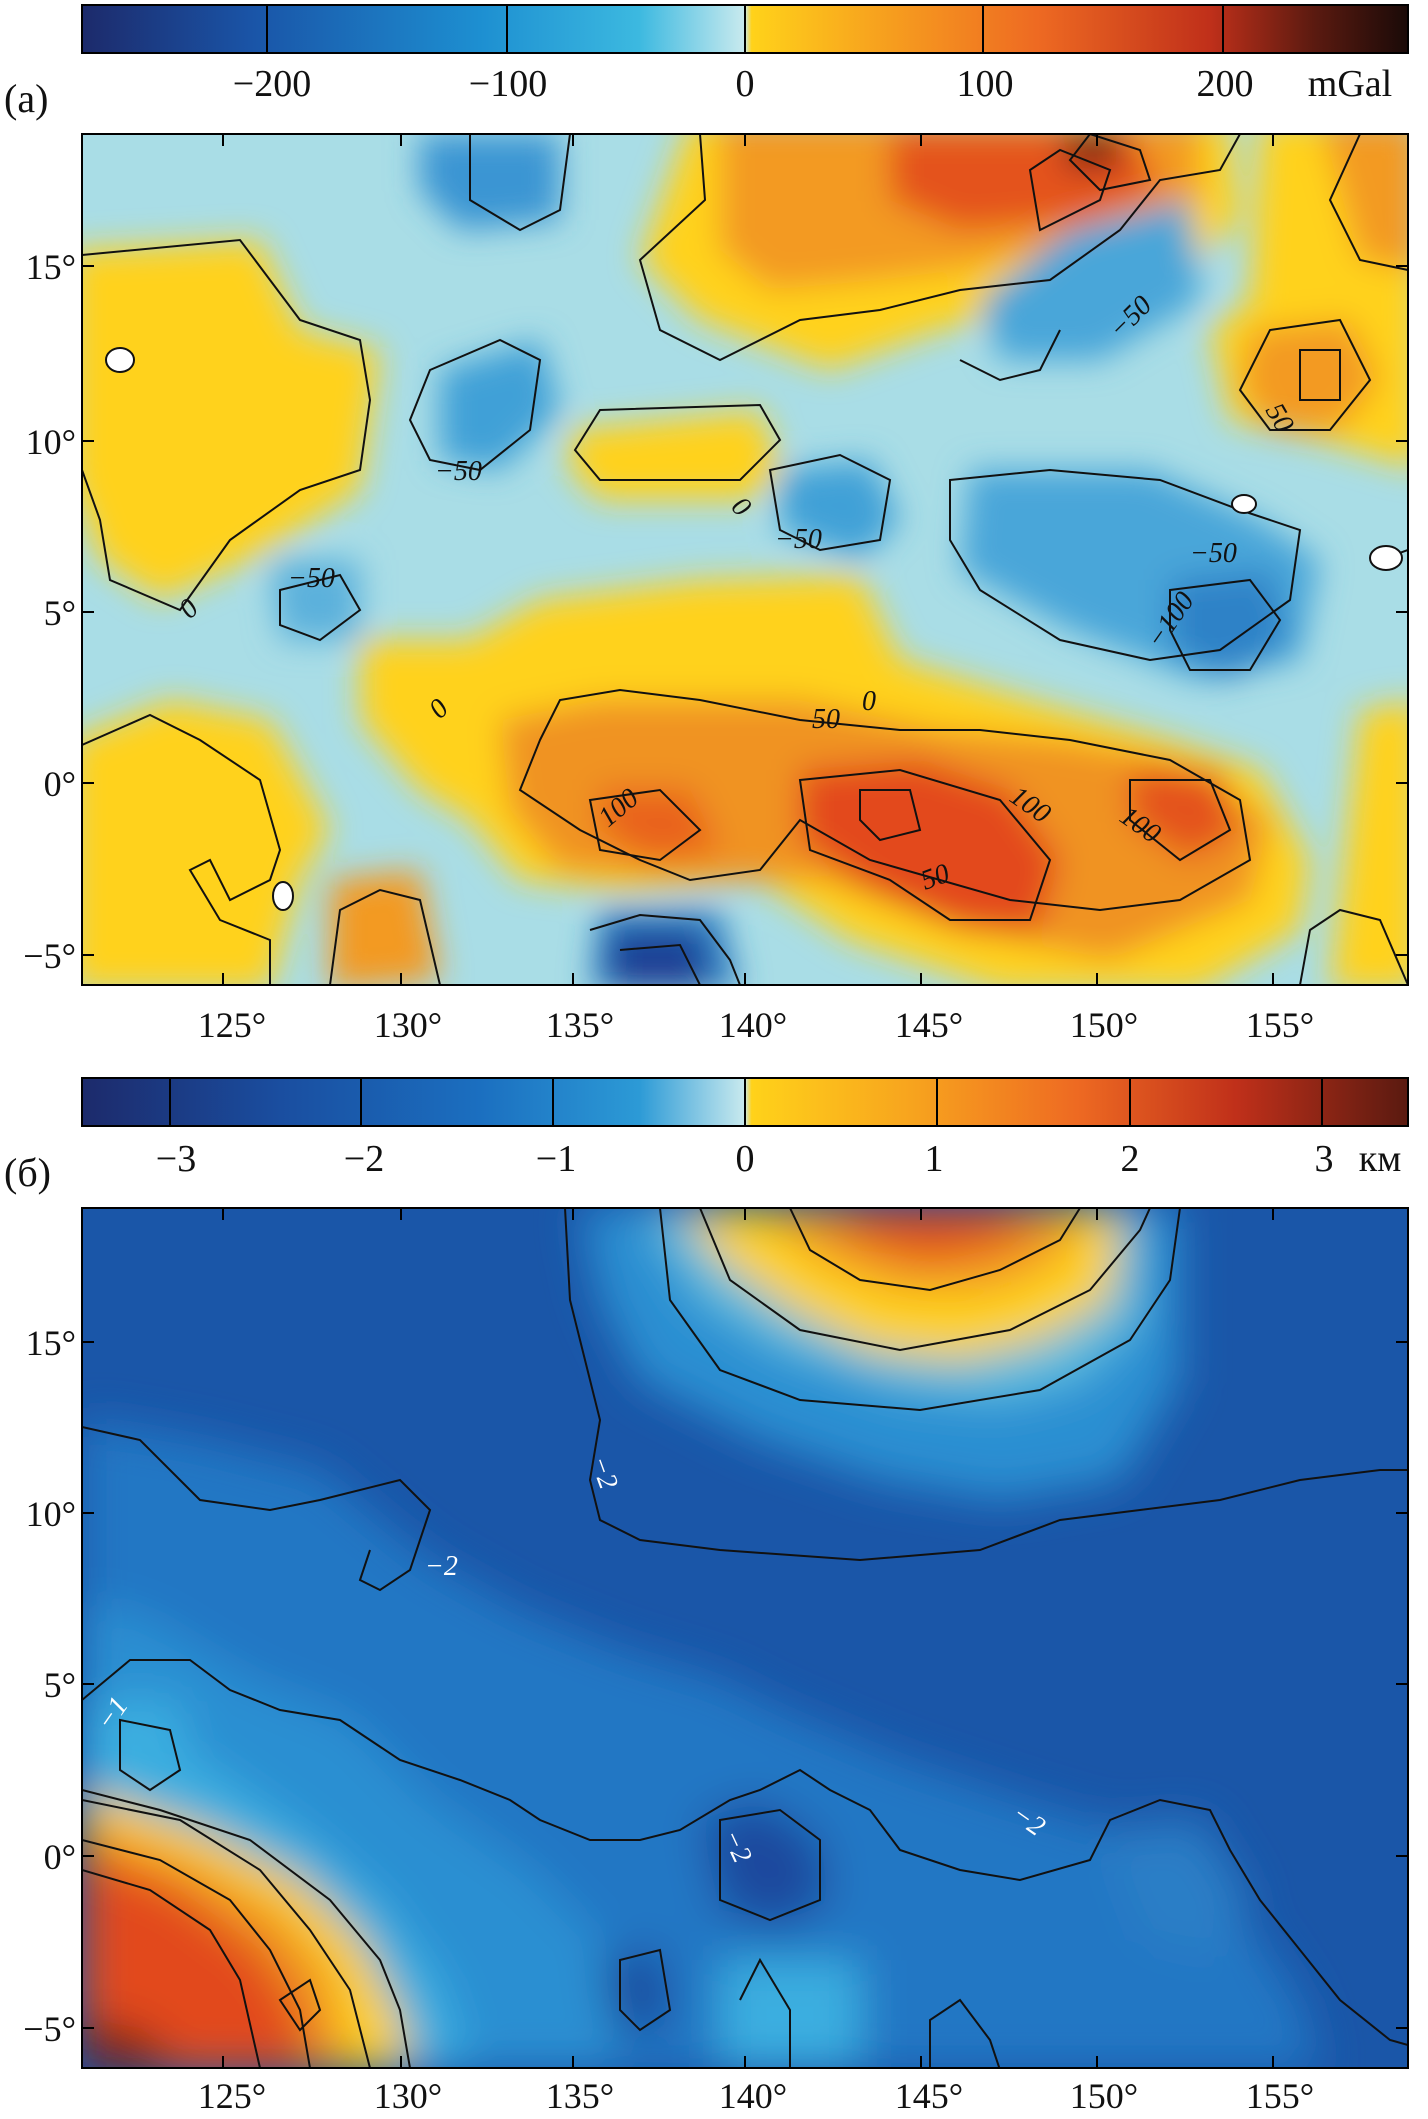 The image size is (1428, 2119). I want to click on colorbar-b-tick: 1, so click(934, 1159).